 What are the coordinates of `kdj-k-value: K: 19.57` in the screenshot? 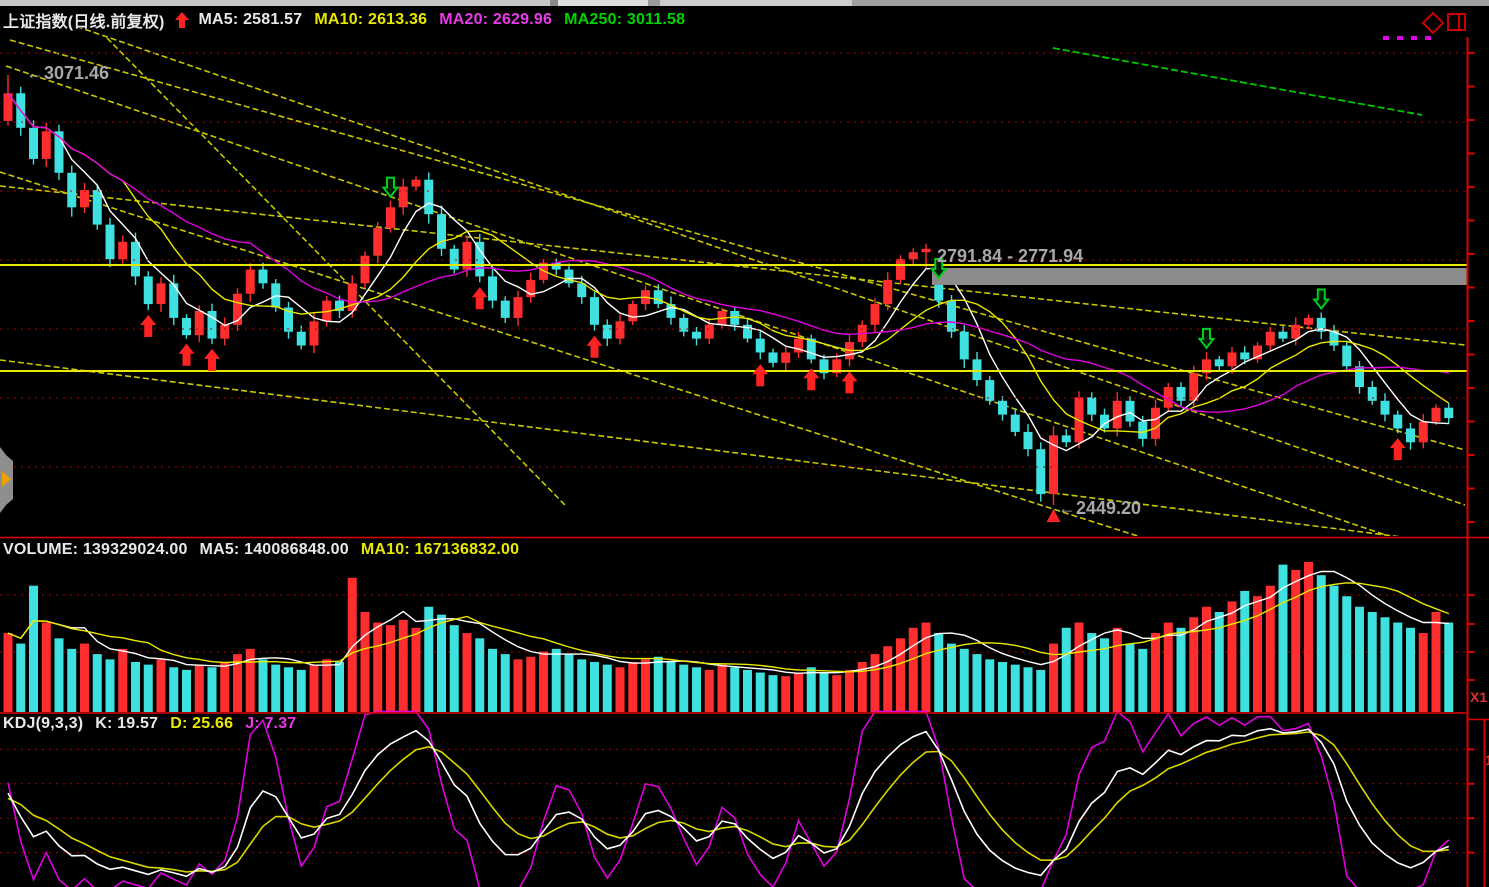 It's located at (127, 723).